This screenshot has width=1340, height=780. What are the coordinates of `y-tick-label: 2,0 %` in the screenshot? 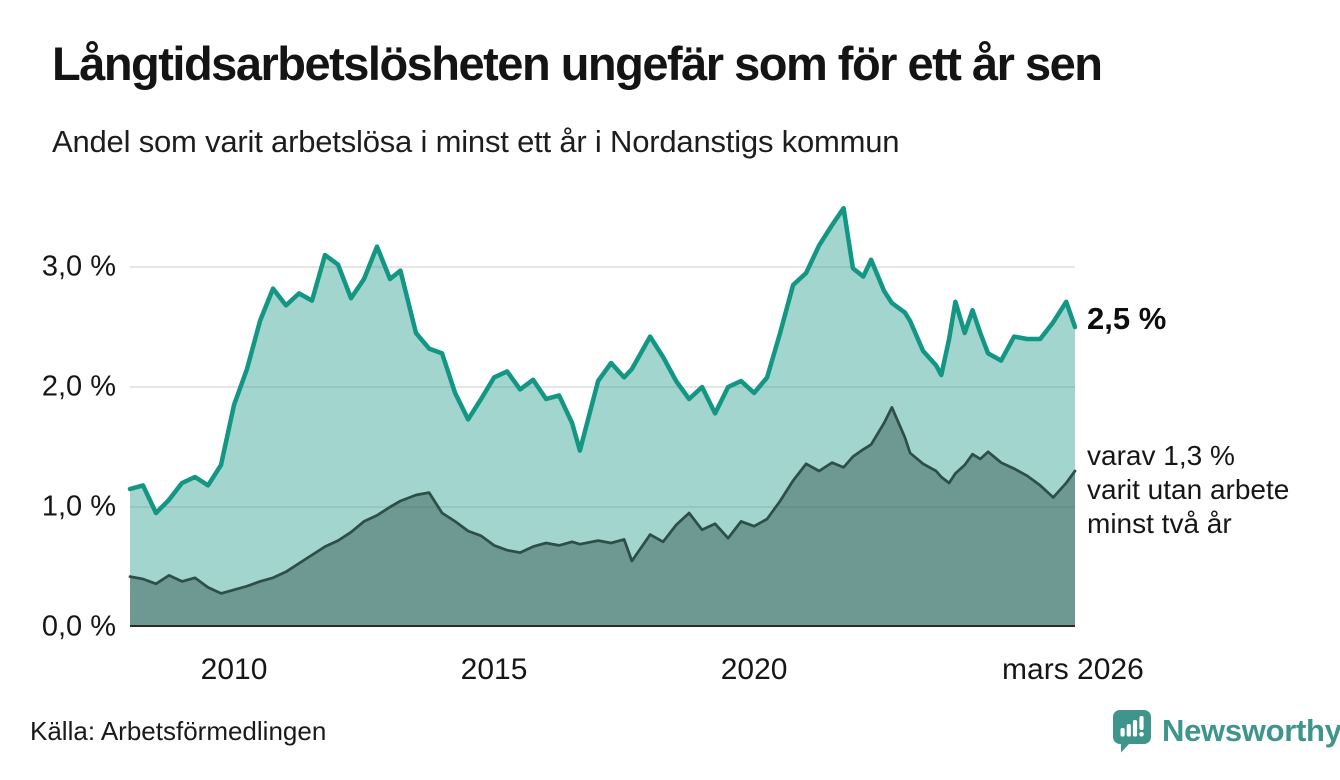 It's located at (78, 386).